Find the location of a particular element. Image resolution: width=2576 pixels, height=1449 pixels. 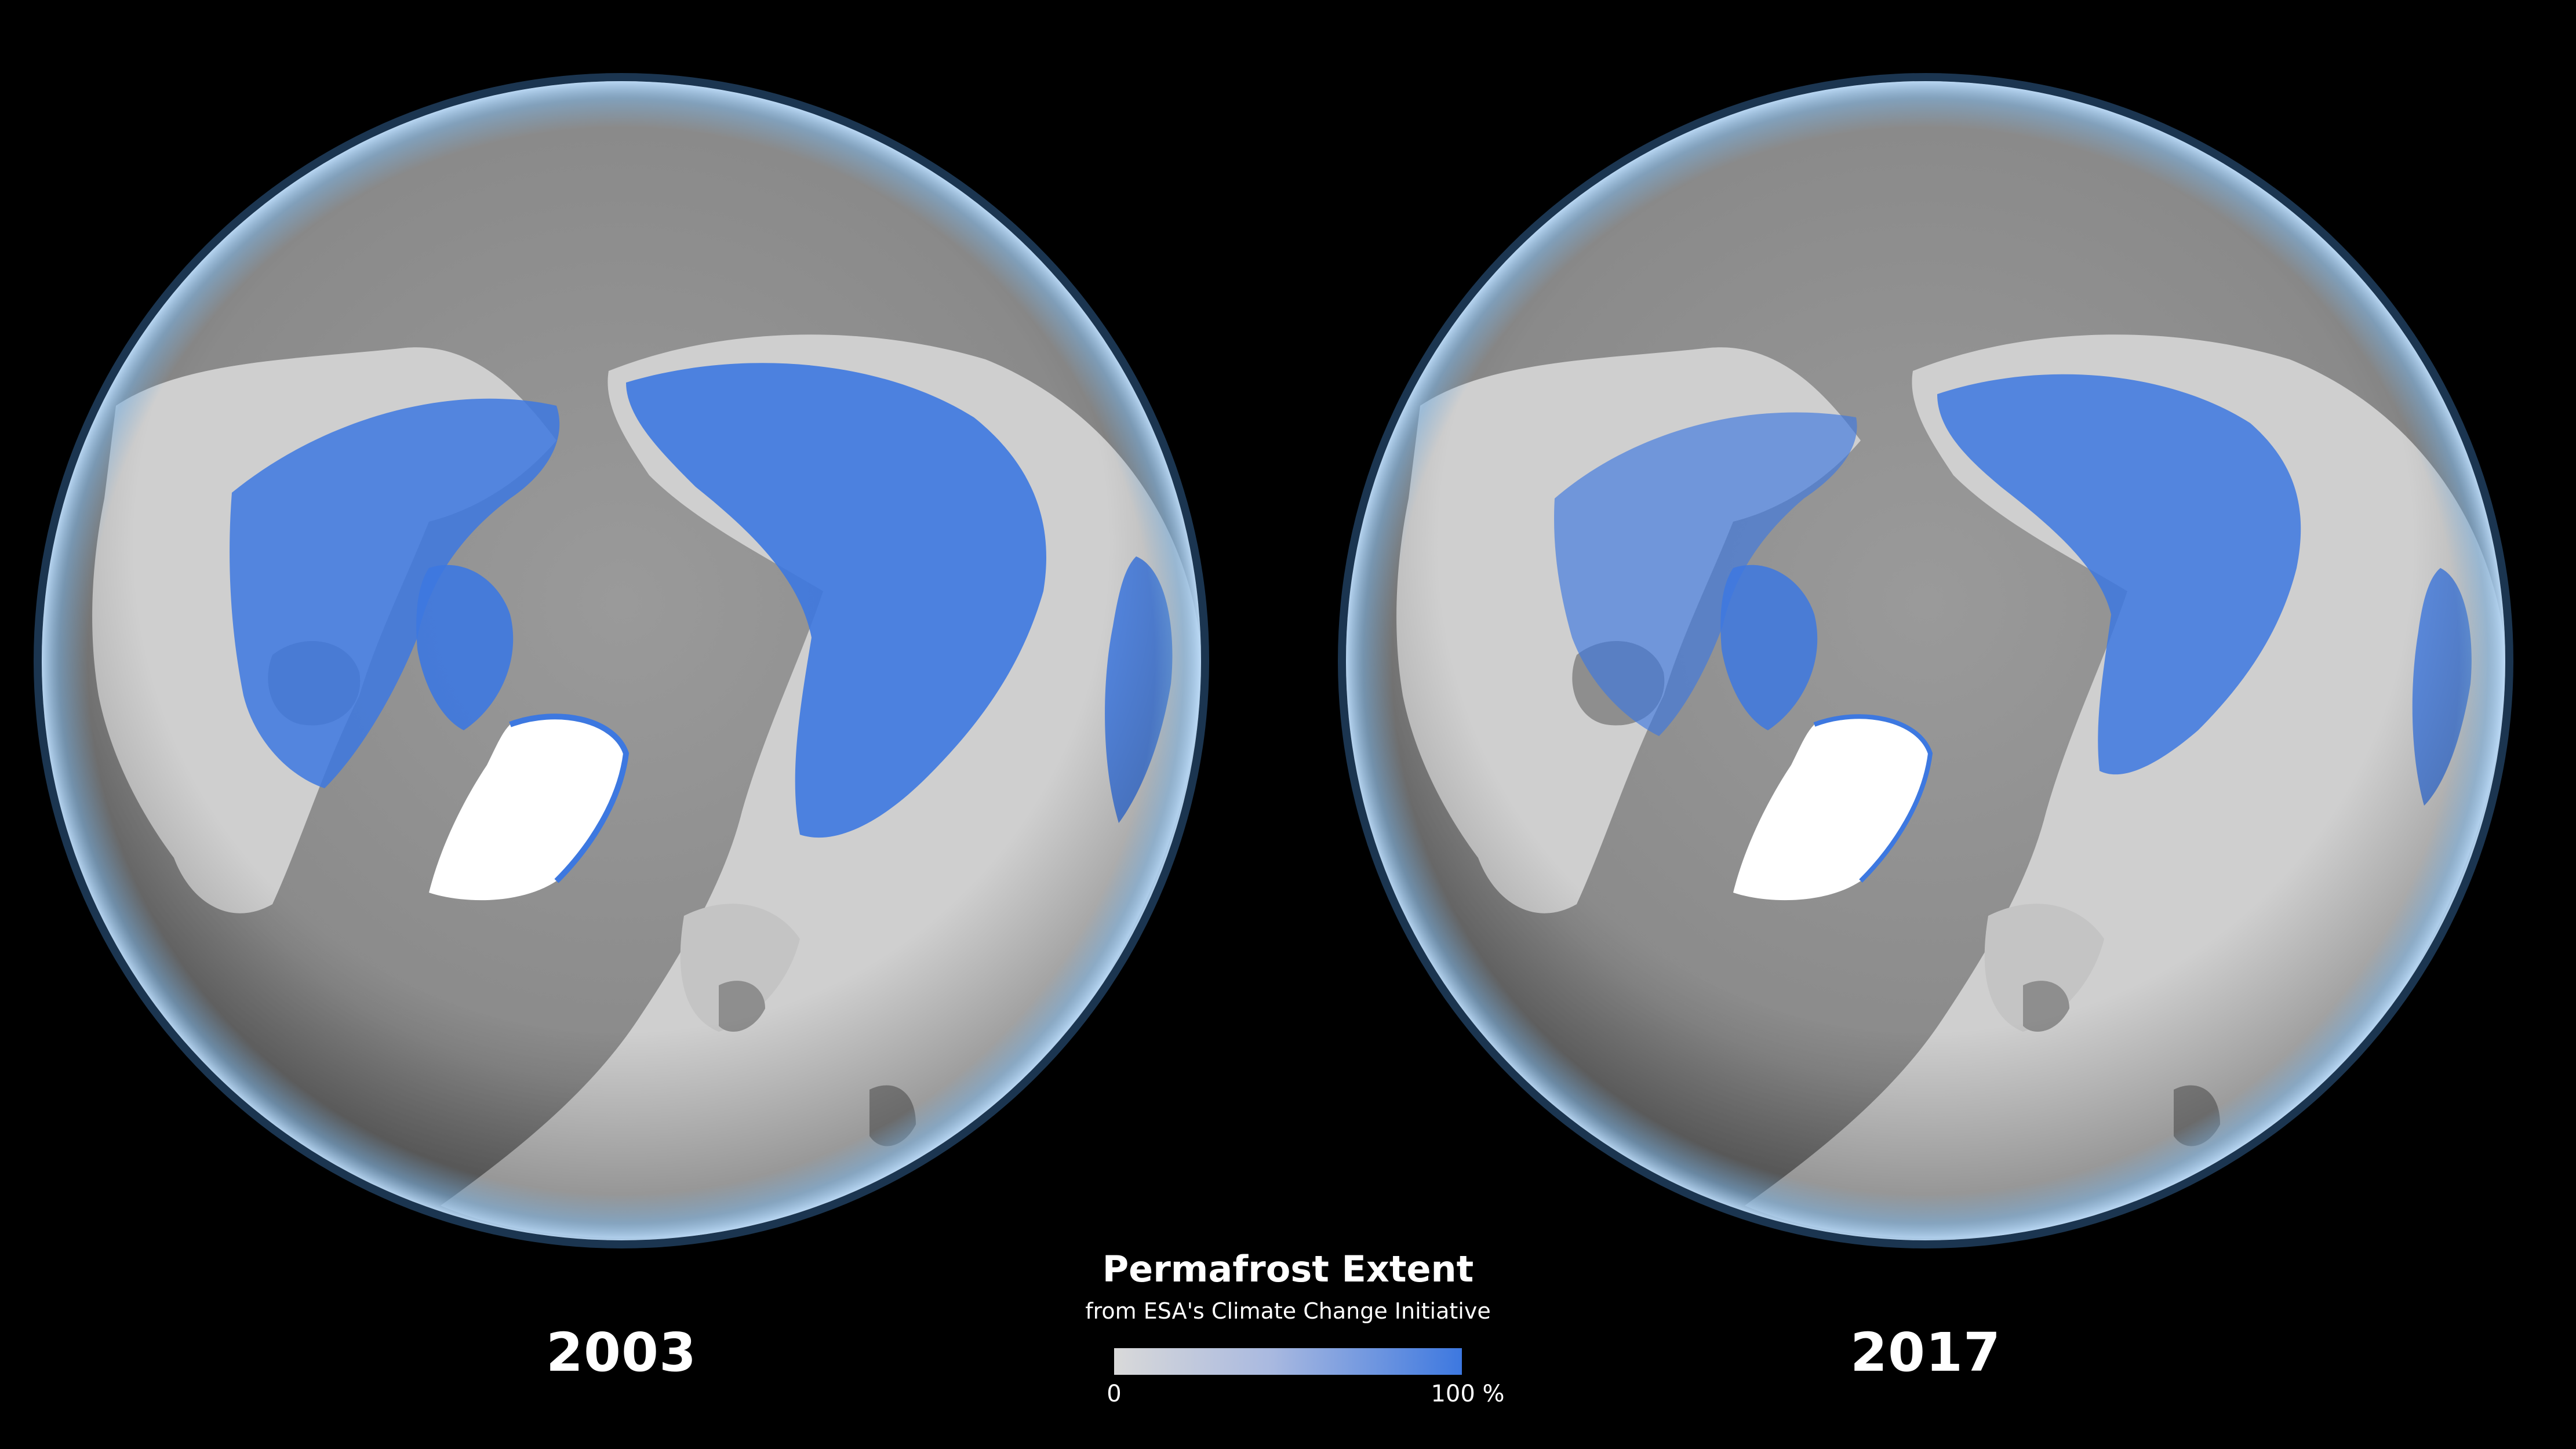

year-label-2003: 2003 is located at coordinates (621, 1352).